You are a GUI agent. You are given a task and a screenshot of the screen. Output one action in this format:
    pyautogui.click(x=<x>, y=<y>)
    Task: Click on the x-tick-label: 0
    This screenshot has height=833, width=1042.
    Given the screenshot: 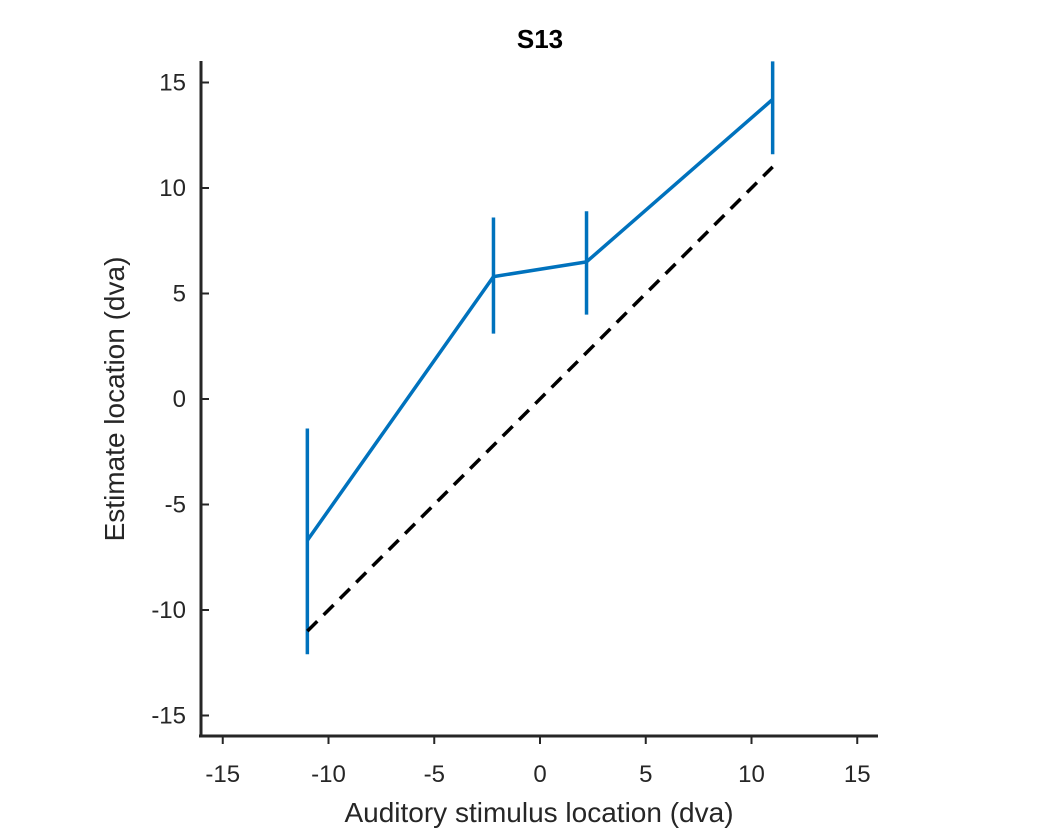 What is the action you would take?
    pyautogui.click(x=539, y=774)
    